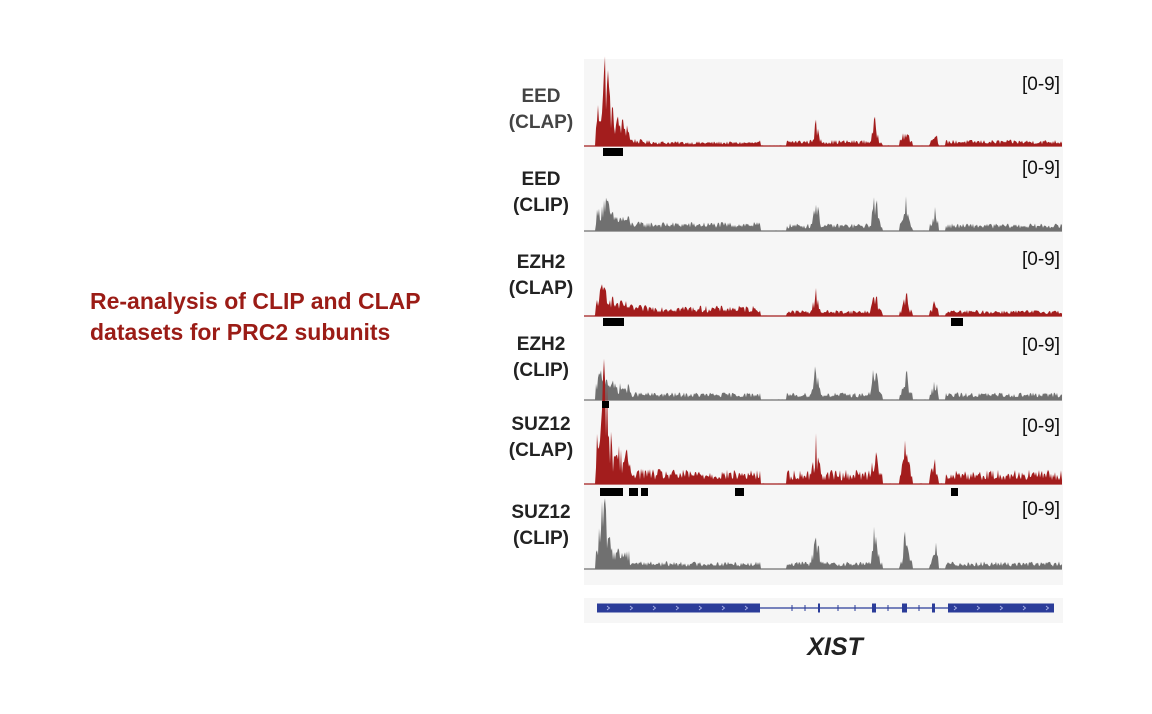  Describe the element at coordinates (541, 526) in the screenshot. I see `track-label-suz12-clip: SUZ12 (CLIP)` at that location.